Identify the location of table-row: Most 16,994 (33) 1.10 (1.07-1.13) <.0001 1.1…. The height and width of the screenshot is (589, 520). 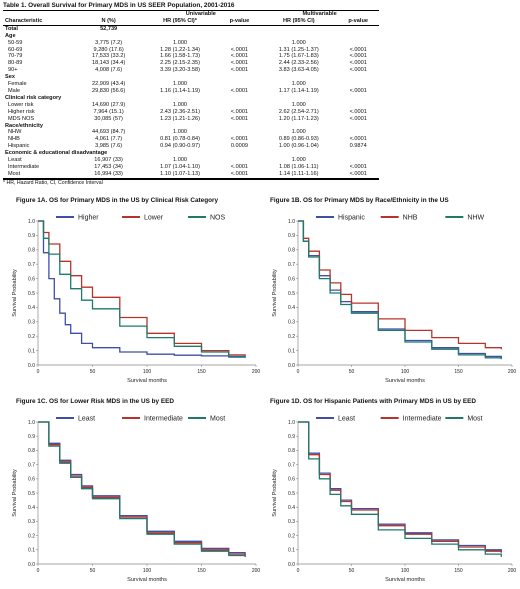
(191, 174).